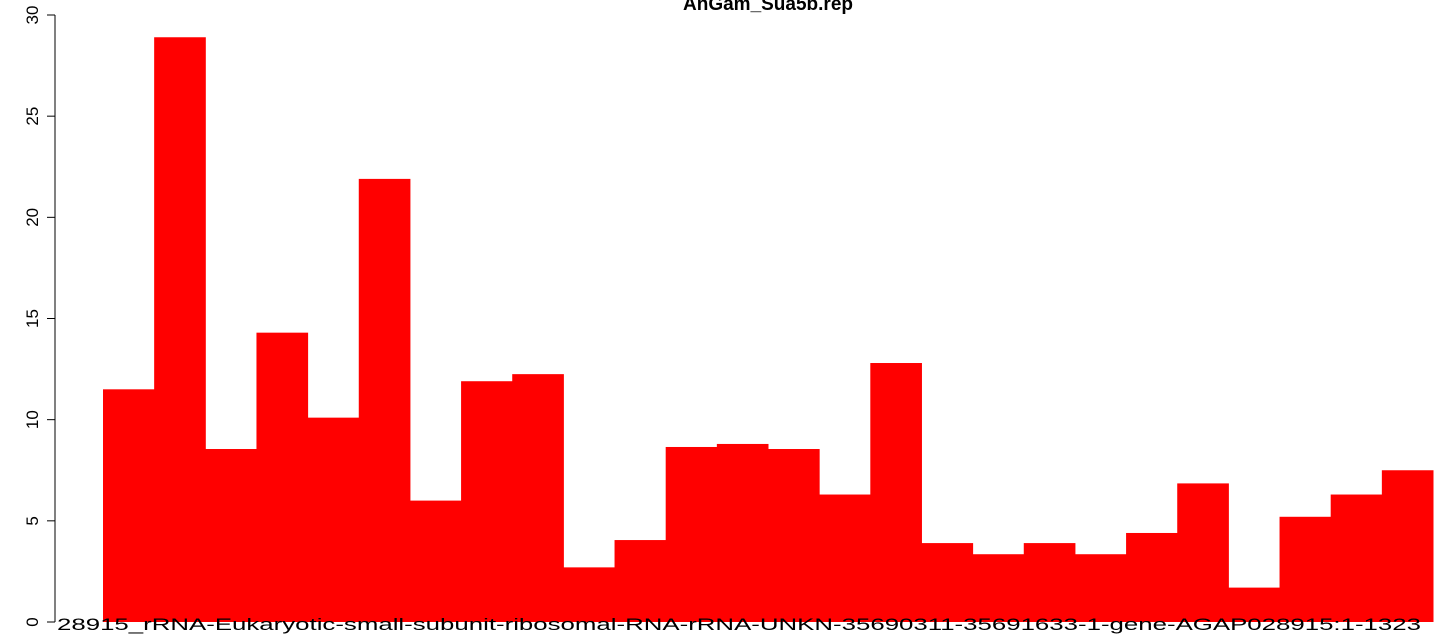 This screenshot has height=641, width=1444. Describe the element at coordinates (32, 217) in the screenshot. I see `y-tick-label: 20` at that location.